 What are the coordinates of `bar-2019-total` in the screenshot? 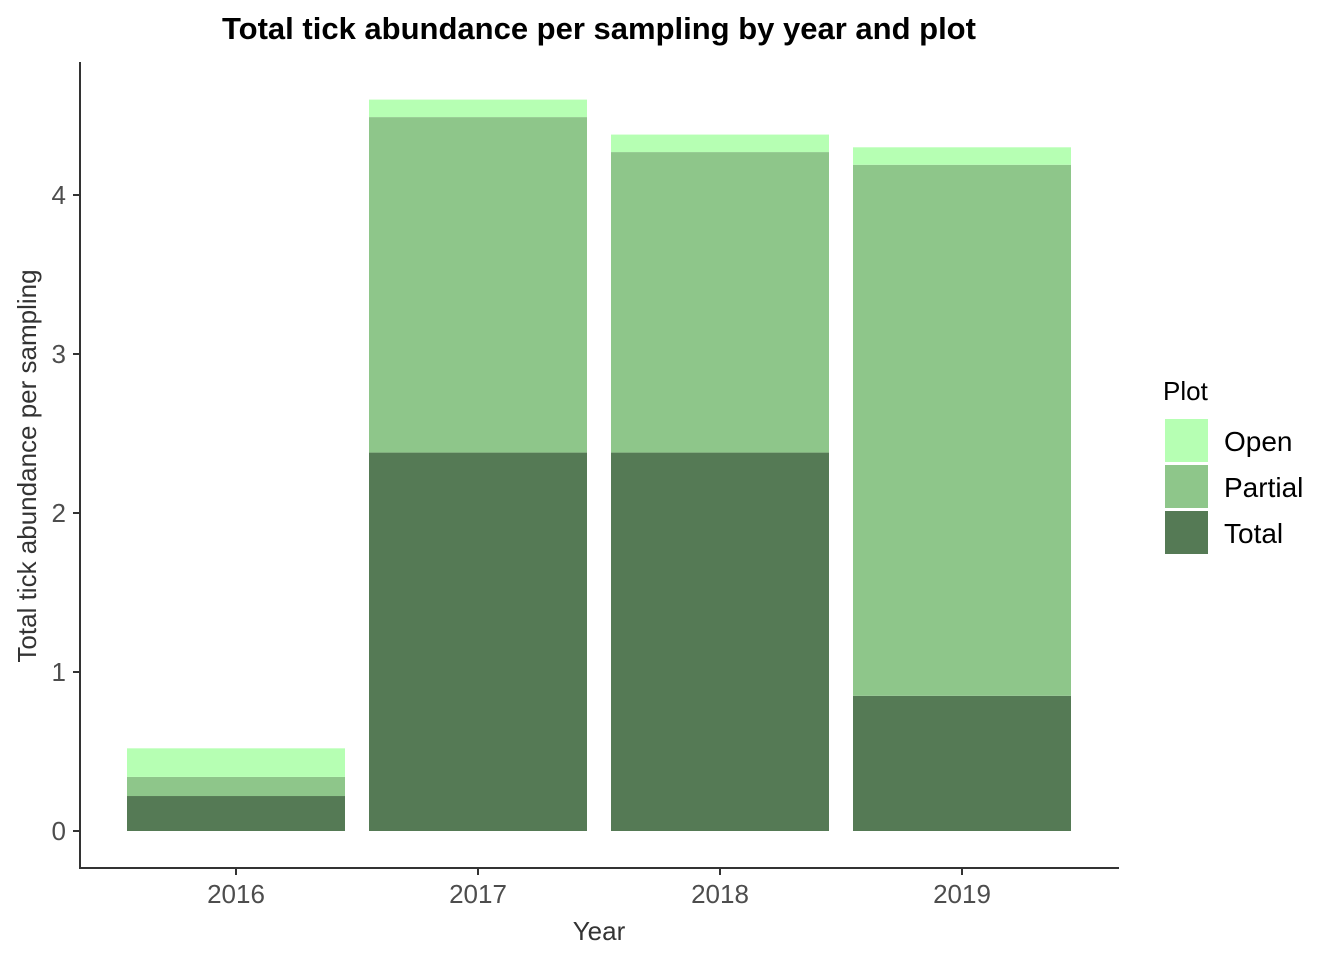 It's located at (962, 763).